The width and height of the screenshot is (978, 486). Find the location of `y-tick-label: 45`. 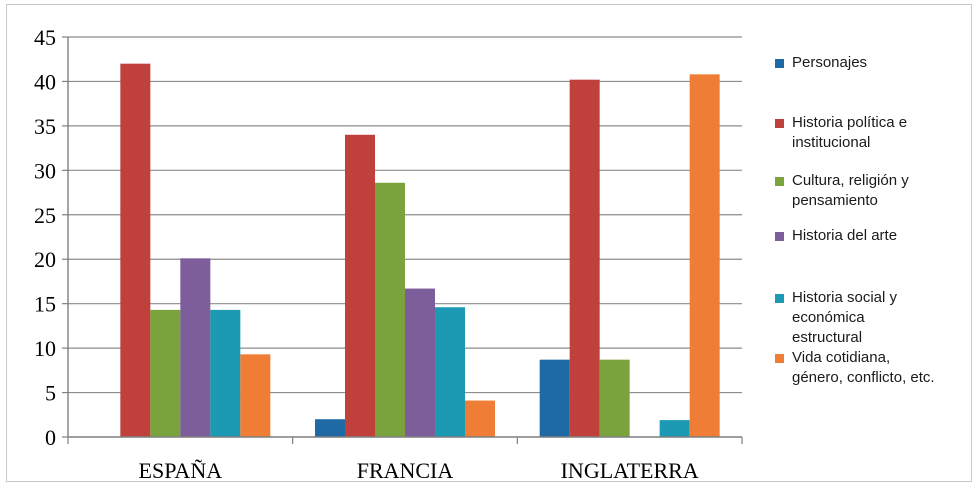

y-tick-label: 45 is located at coordinates (45, 37).